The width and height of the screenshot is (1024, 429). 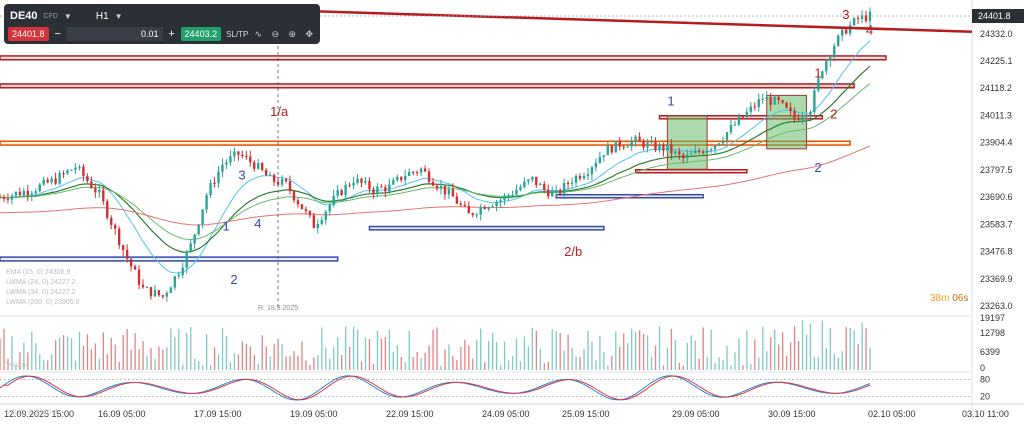 I want to click on time-tick-label: 30.09 15:00, so click(x=792, y=414).